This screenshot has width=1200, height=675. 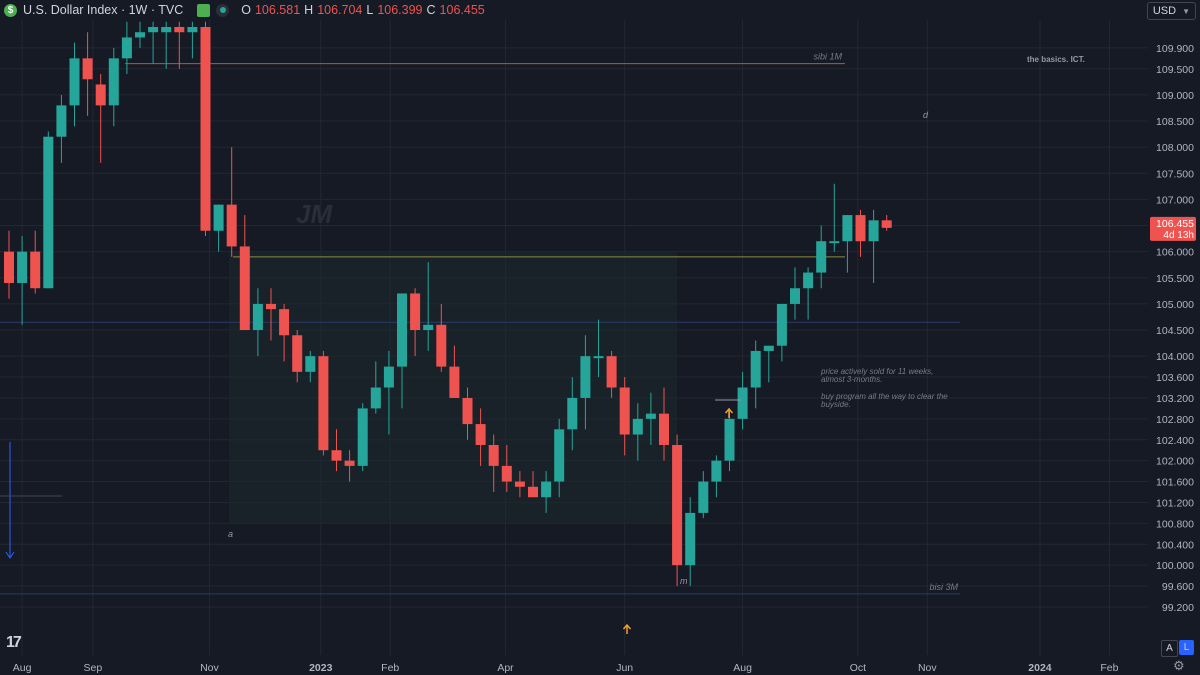 What do you see at coordinates (1056, 59) in the screenshot?
I see `annotation-text: the basics. ICT.` at bounding box center [1056, 59].